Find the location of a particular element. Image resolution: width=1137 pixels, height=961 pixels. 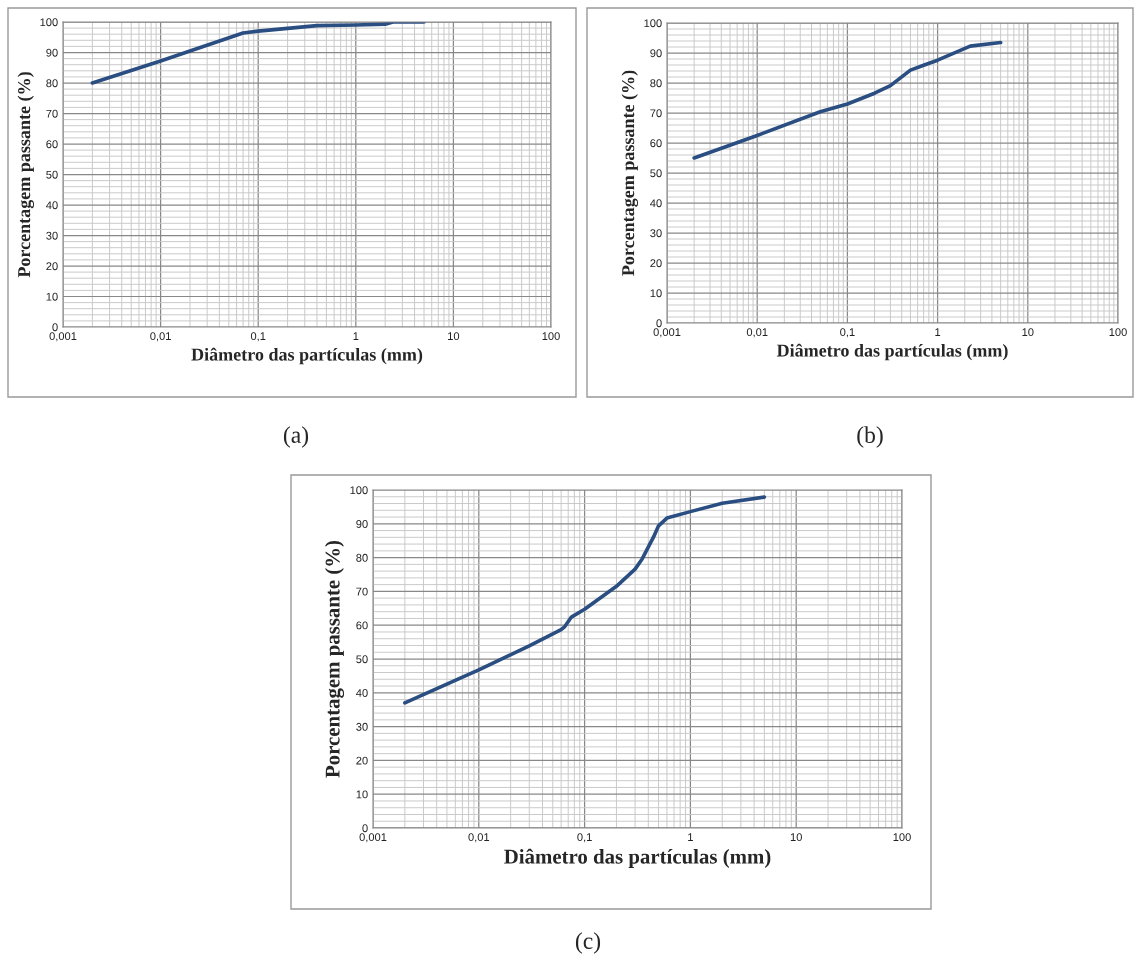

text: (b) is located at coordinates (870, 437).